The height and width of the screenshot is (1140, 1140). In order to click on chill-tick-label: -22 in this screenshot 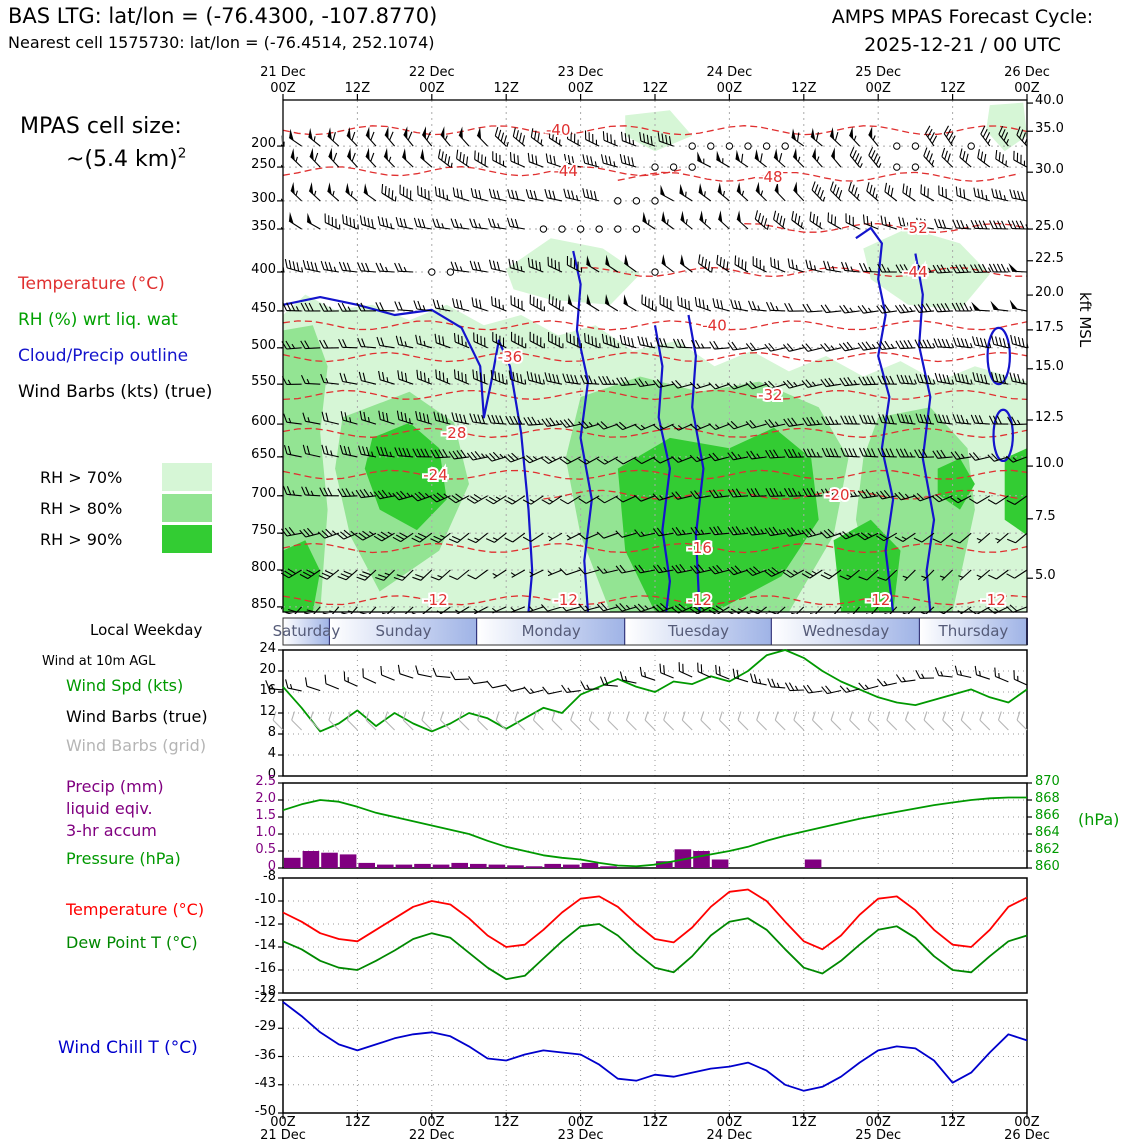, I will do `click(265, 998)`.